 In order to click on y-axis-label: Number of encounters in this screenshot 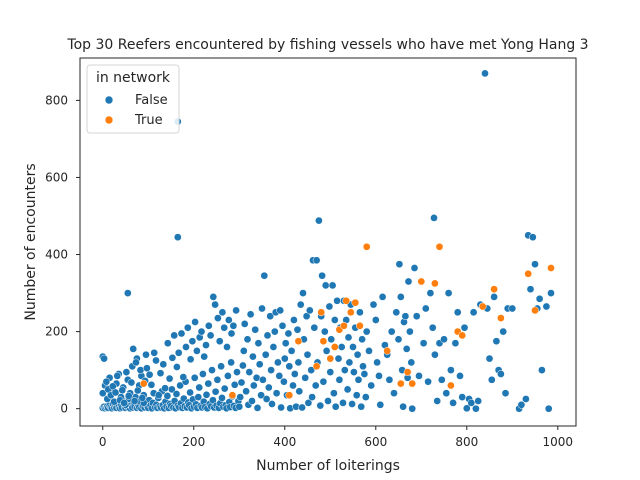, I will do `click(31, 241)`.